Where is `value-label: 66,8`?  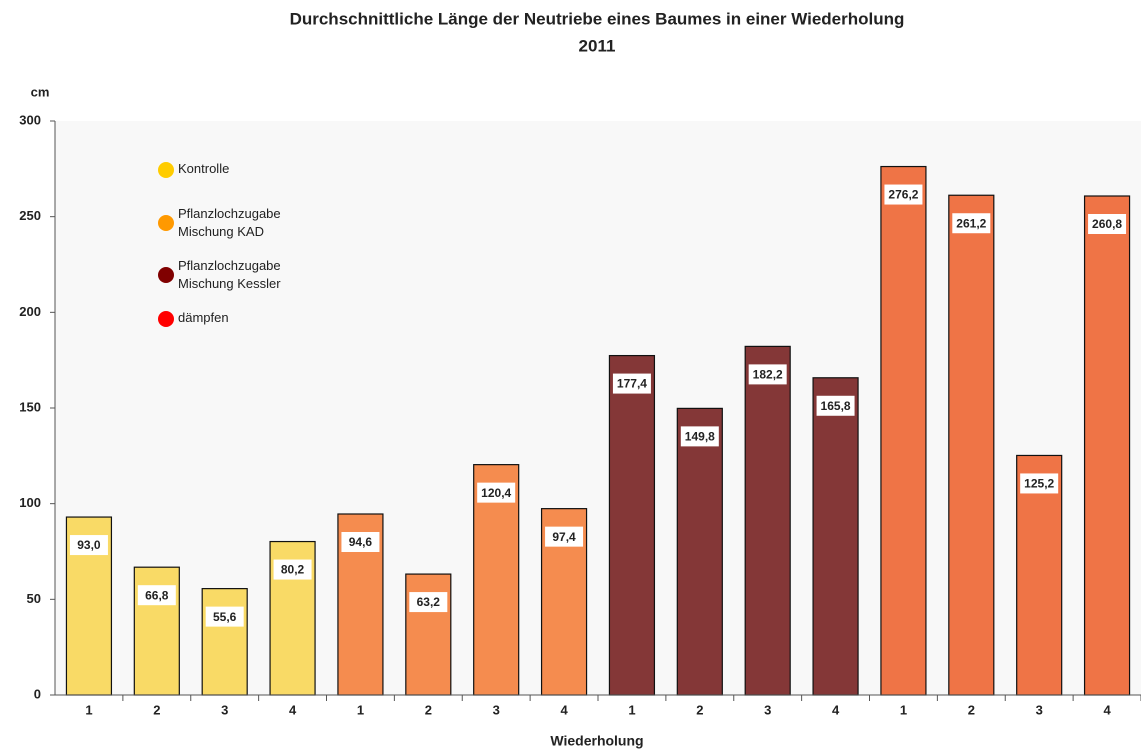
value-label: 66,8 is located at coordinates (157, 595).